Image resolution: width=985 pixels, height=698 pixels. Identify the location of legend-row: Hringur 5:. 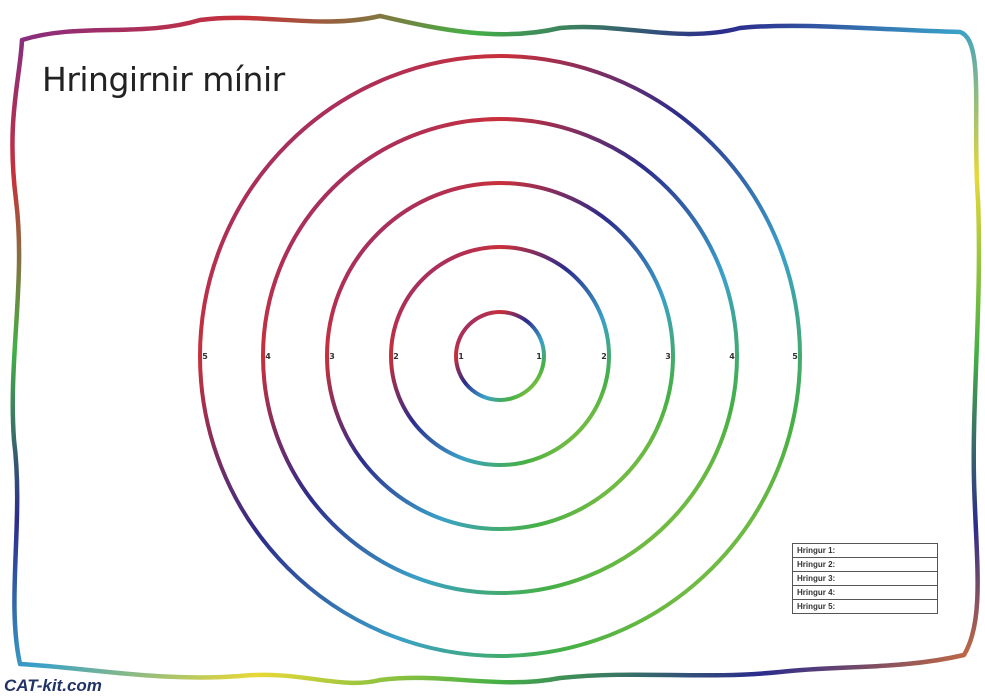
(865, 606).